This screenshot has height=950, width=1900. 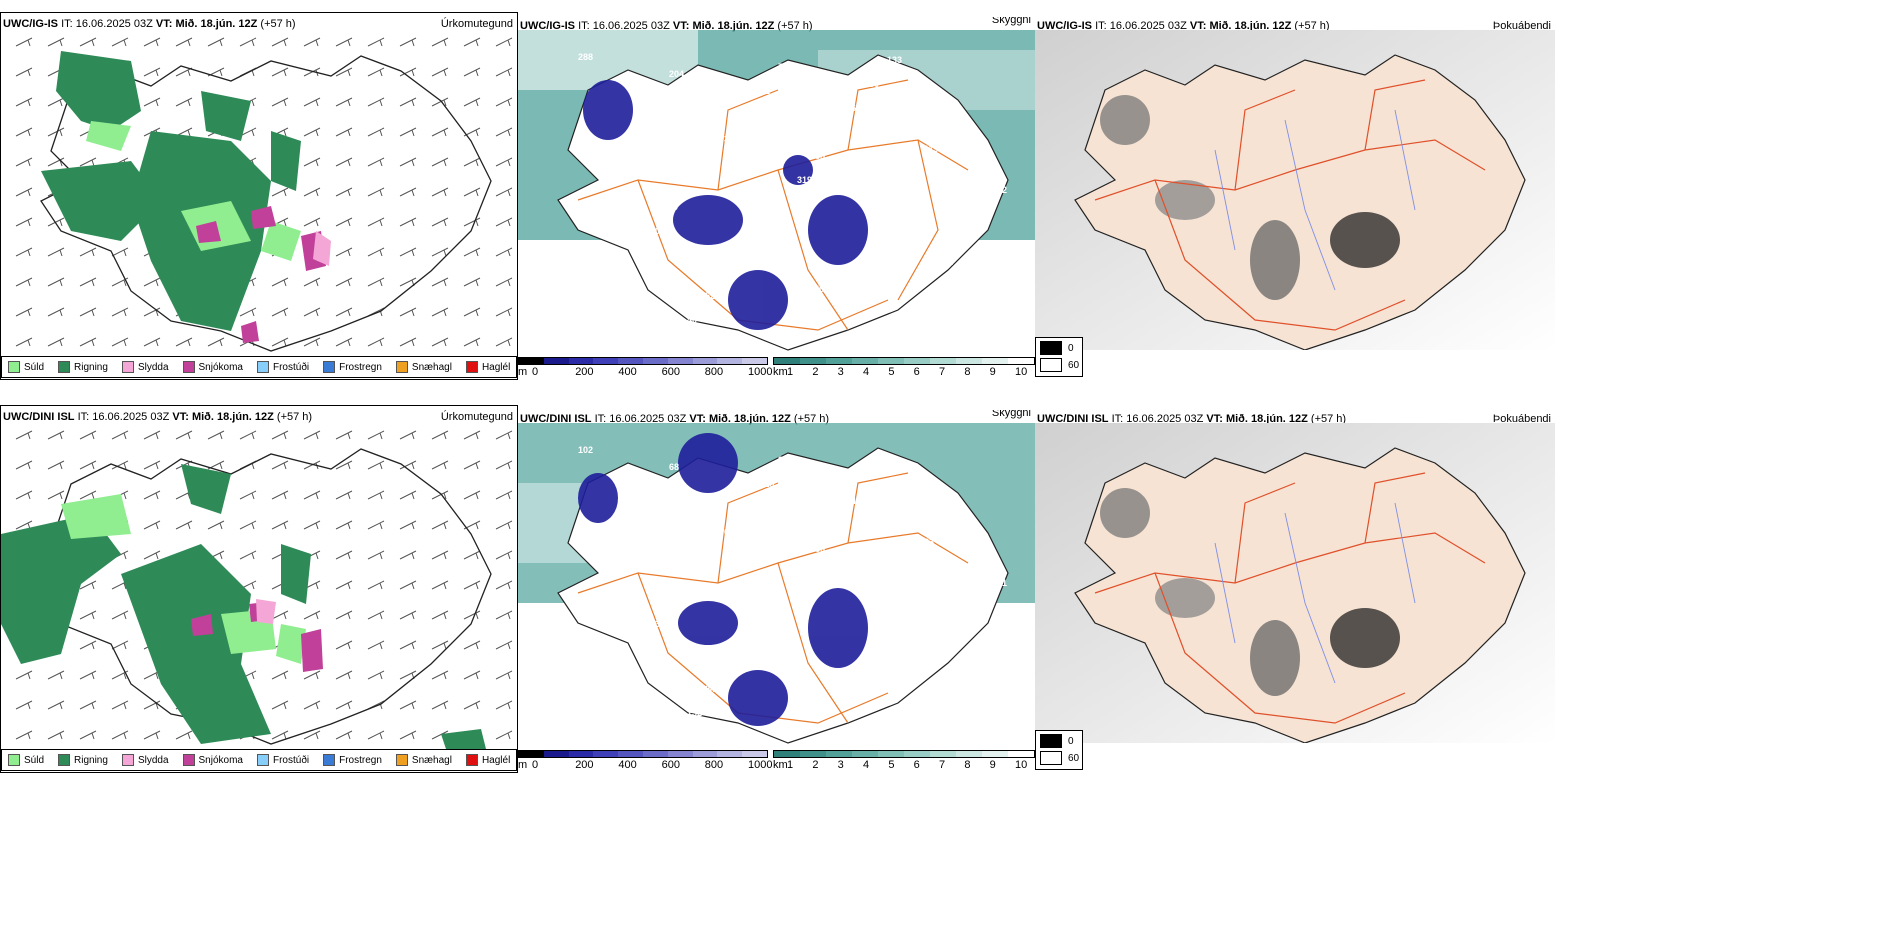 I want to click on cloudbase-label: 31, so click(x=1002, y=583).